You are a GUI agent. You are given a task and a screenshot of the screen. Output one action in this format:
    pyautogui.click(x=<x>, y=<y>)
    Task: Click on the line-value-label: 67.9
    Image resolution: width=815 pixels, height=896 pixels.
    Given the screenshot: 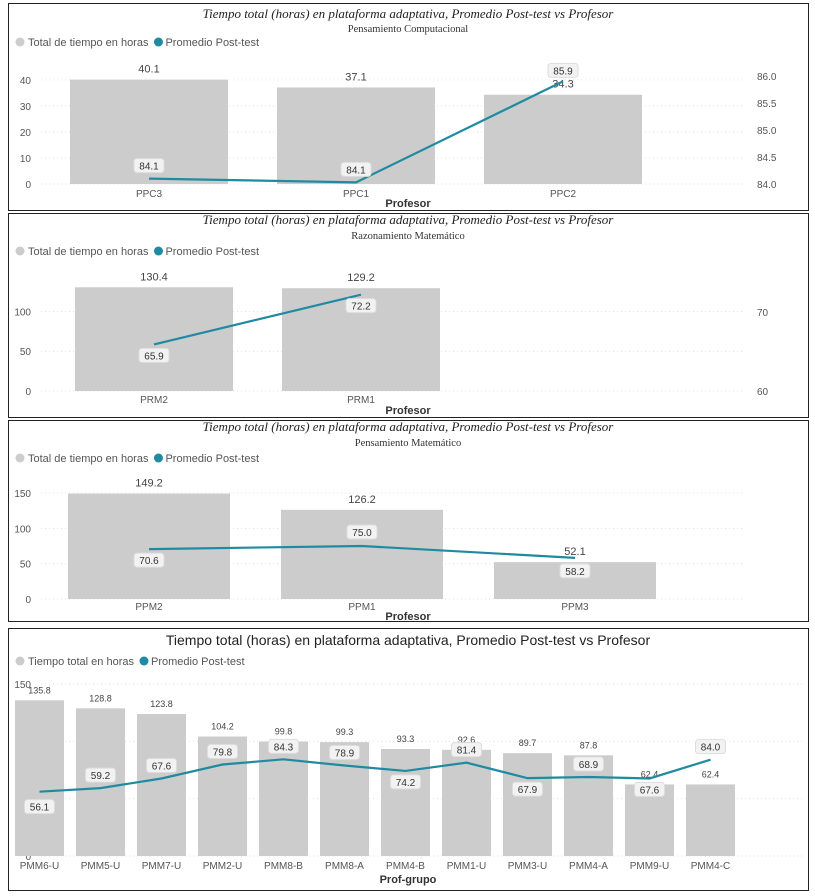 What is the action you would take?
    pyautogui.click(x=528, y=790)
    